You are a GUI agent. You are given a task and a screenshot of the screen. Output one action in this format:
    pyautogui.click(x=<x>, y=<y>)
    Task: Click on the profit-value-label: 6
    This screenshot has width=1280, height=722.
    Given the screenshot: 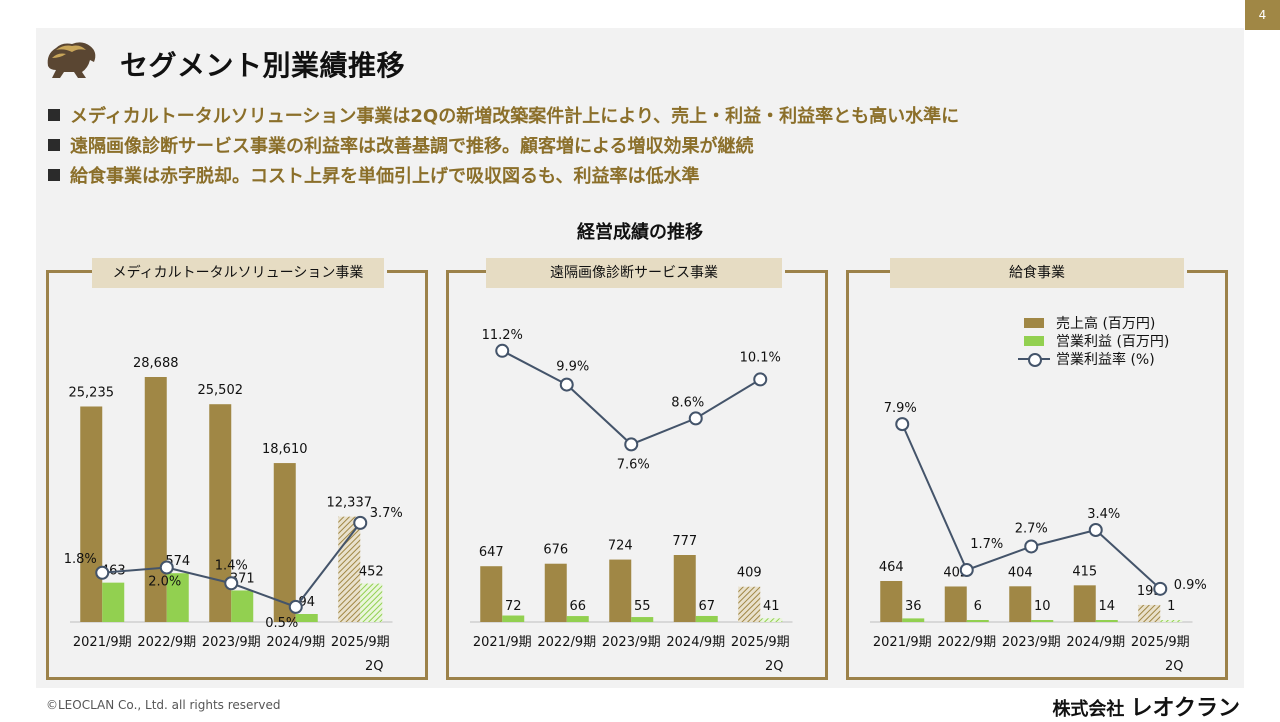 What is the action you would take?
    pyautogui.click(x=978, y=606)
    